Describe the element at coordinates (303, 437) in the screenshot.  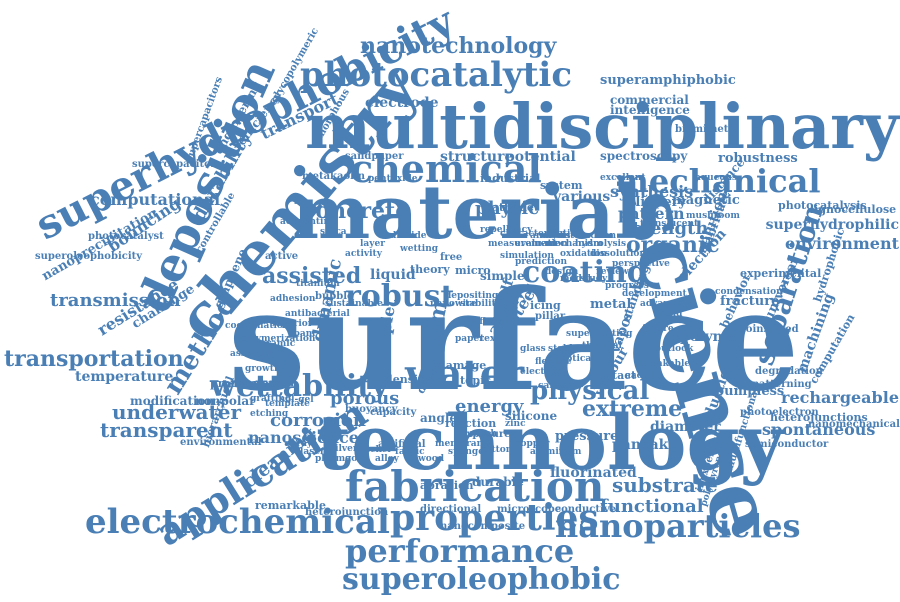
I see `word-nanoscience: nanoscience` at that location.